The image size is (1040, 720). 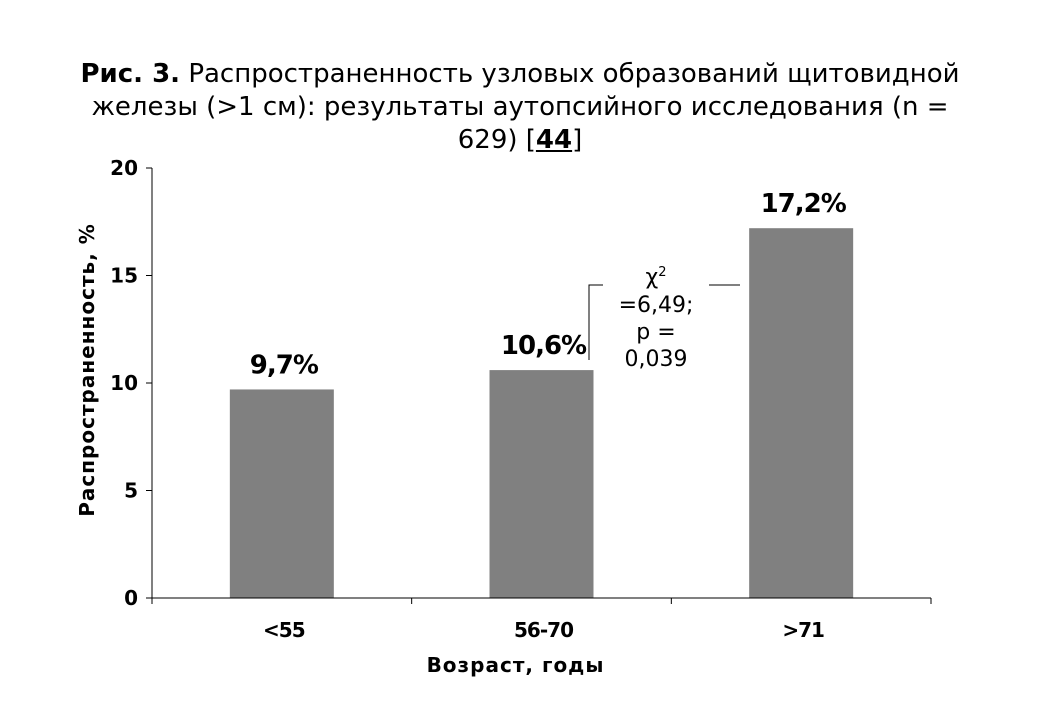 What do you see at coordinates (544, 346) in the screenshot?
I see `data-label-2: 10,6%` at bounding box center [544, 346].